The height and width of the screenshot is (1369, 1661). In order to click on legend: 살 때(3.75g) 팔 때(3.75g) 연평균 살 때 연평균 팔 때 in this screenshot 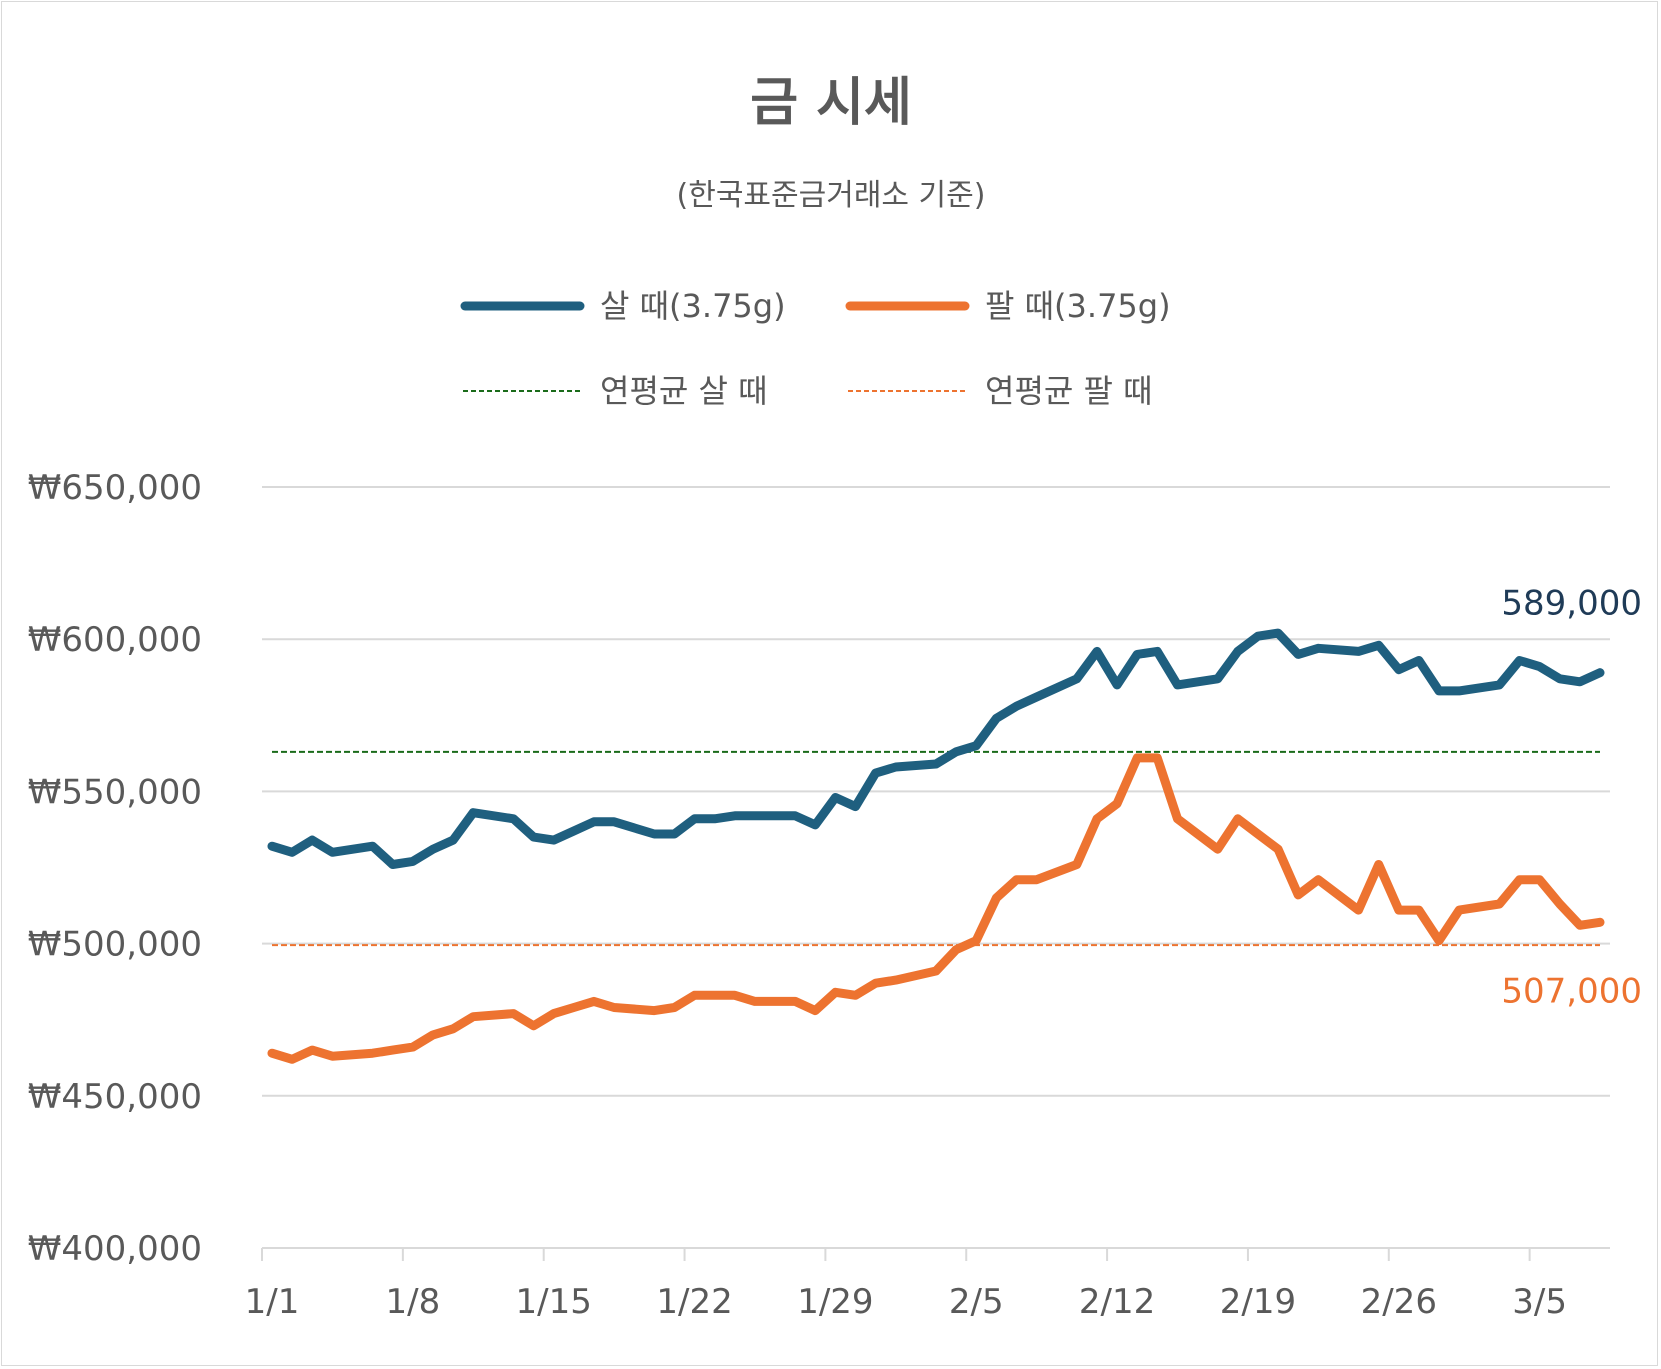, I will do `click(815, 348)`.